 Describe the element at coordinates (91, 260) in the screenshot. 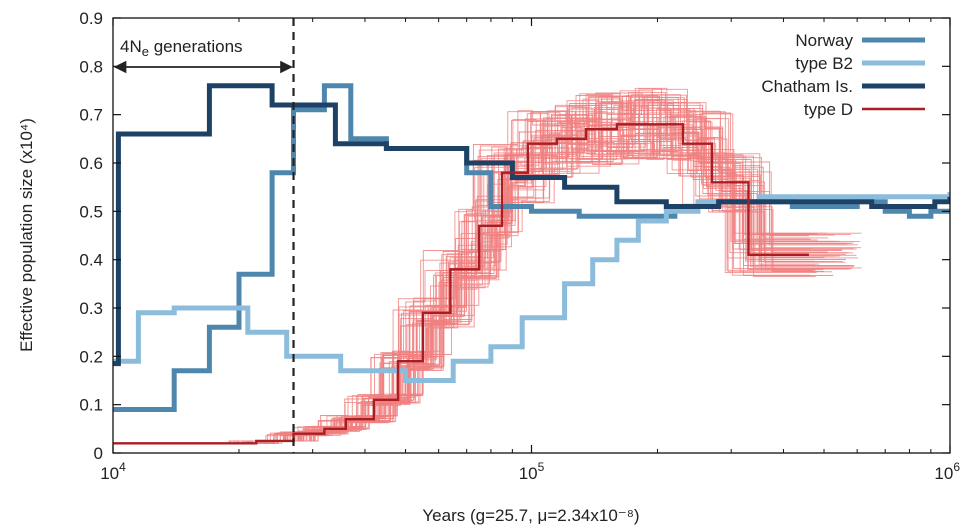

I see `y-tick-label: 0.4` at that location.